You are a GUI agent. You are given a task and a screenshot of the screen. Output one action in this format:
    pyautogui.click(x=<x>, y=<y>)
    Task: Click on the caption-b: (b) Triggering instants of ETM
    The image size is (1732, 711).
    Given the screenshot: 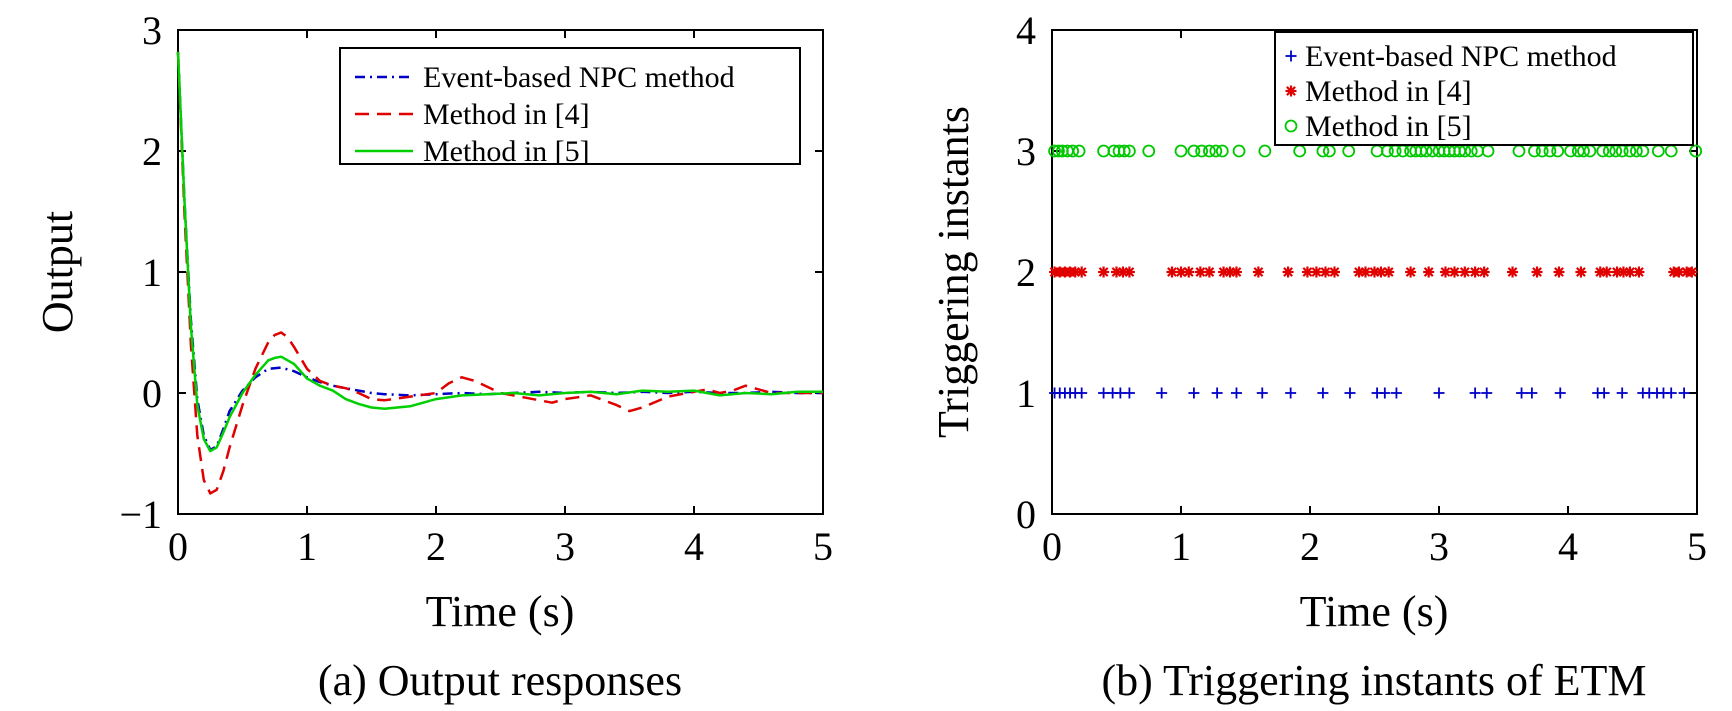 What is the action you would take?
    pyautogui.click(x=1373, y=680)
    